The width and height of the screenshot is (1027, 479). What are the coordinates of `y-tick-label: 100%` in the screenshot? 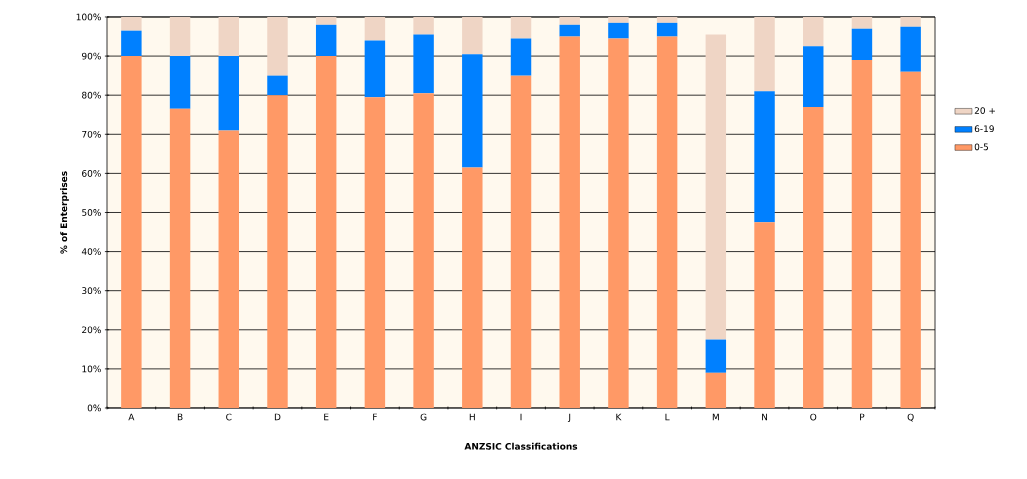 It's located at (88, 17).